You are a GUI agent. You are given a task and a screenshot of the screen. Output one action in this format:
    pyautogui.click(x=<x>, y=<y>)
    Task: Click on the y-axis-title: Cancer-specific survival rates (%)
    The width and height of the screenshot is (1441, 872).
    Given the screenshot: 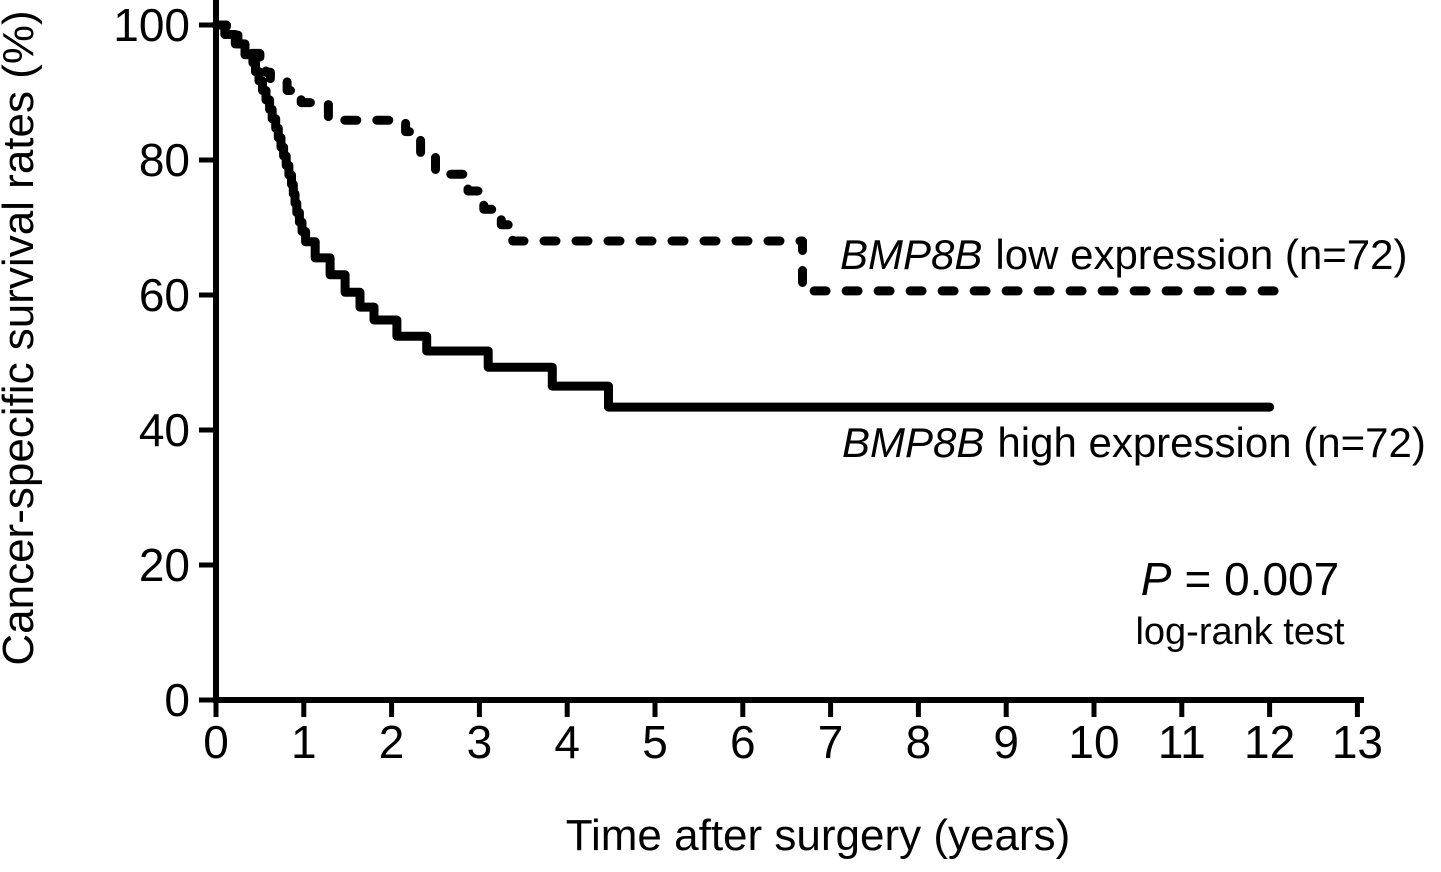 What is the action you would take?
    pyautogui.click(x=21, y=337)
    